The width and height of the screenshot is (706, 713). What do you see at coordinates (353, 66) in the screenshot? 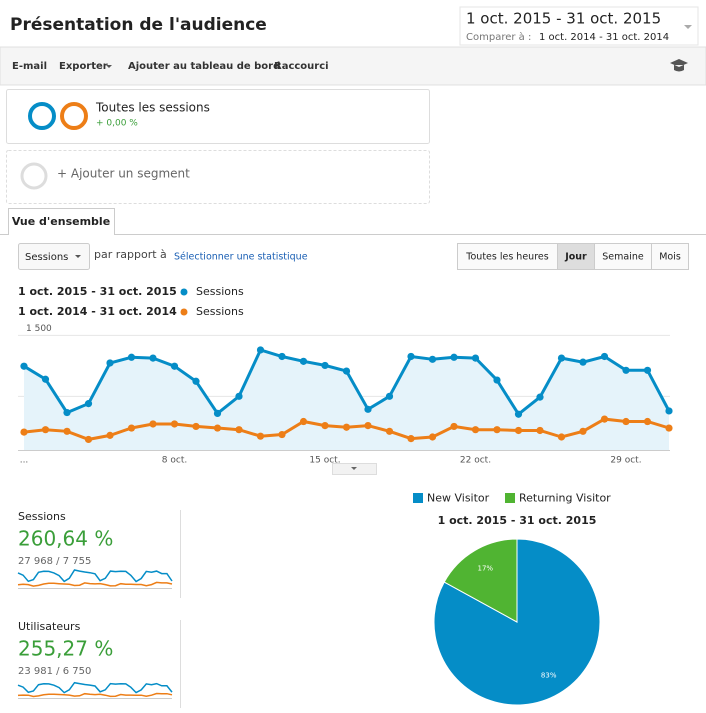
I see `toolbar` at bounding box center [353, 66].